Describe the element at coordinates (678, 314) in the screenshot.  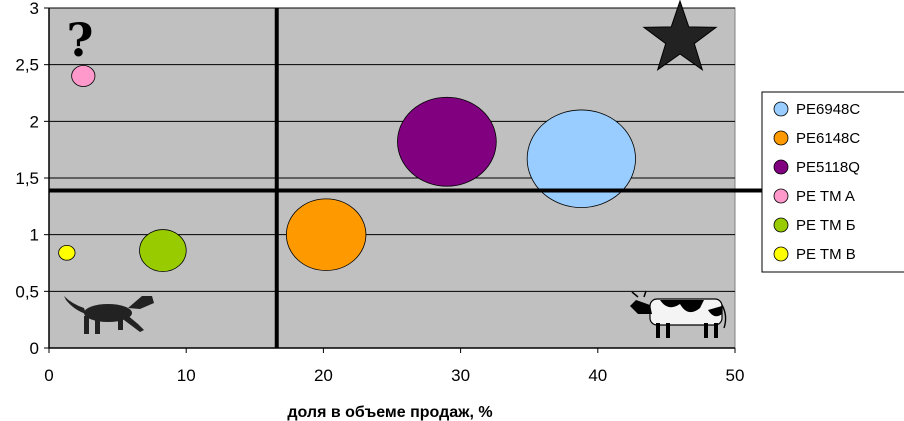
I see `cow-icon` at that location.